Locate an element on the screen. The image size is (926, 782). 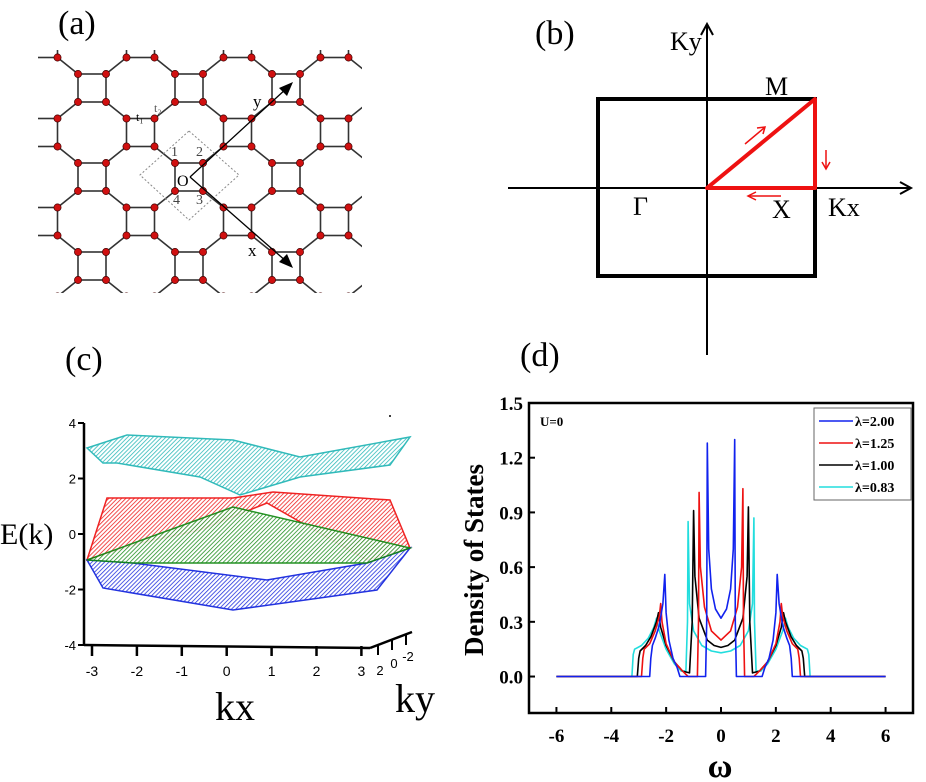
y-axis-arrow is located at coordinates (238, 132).